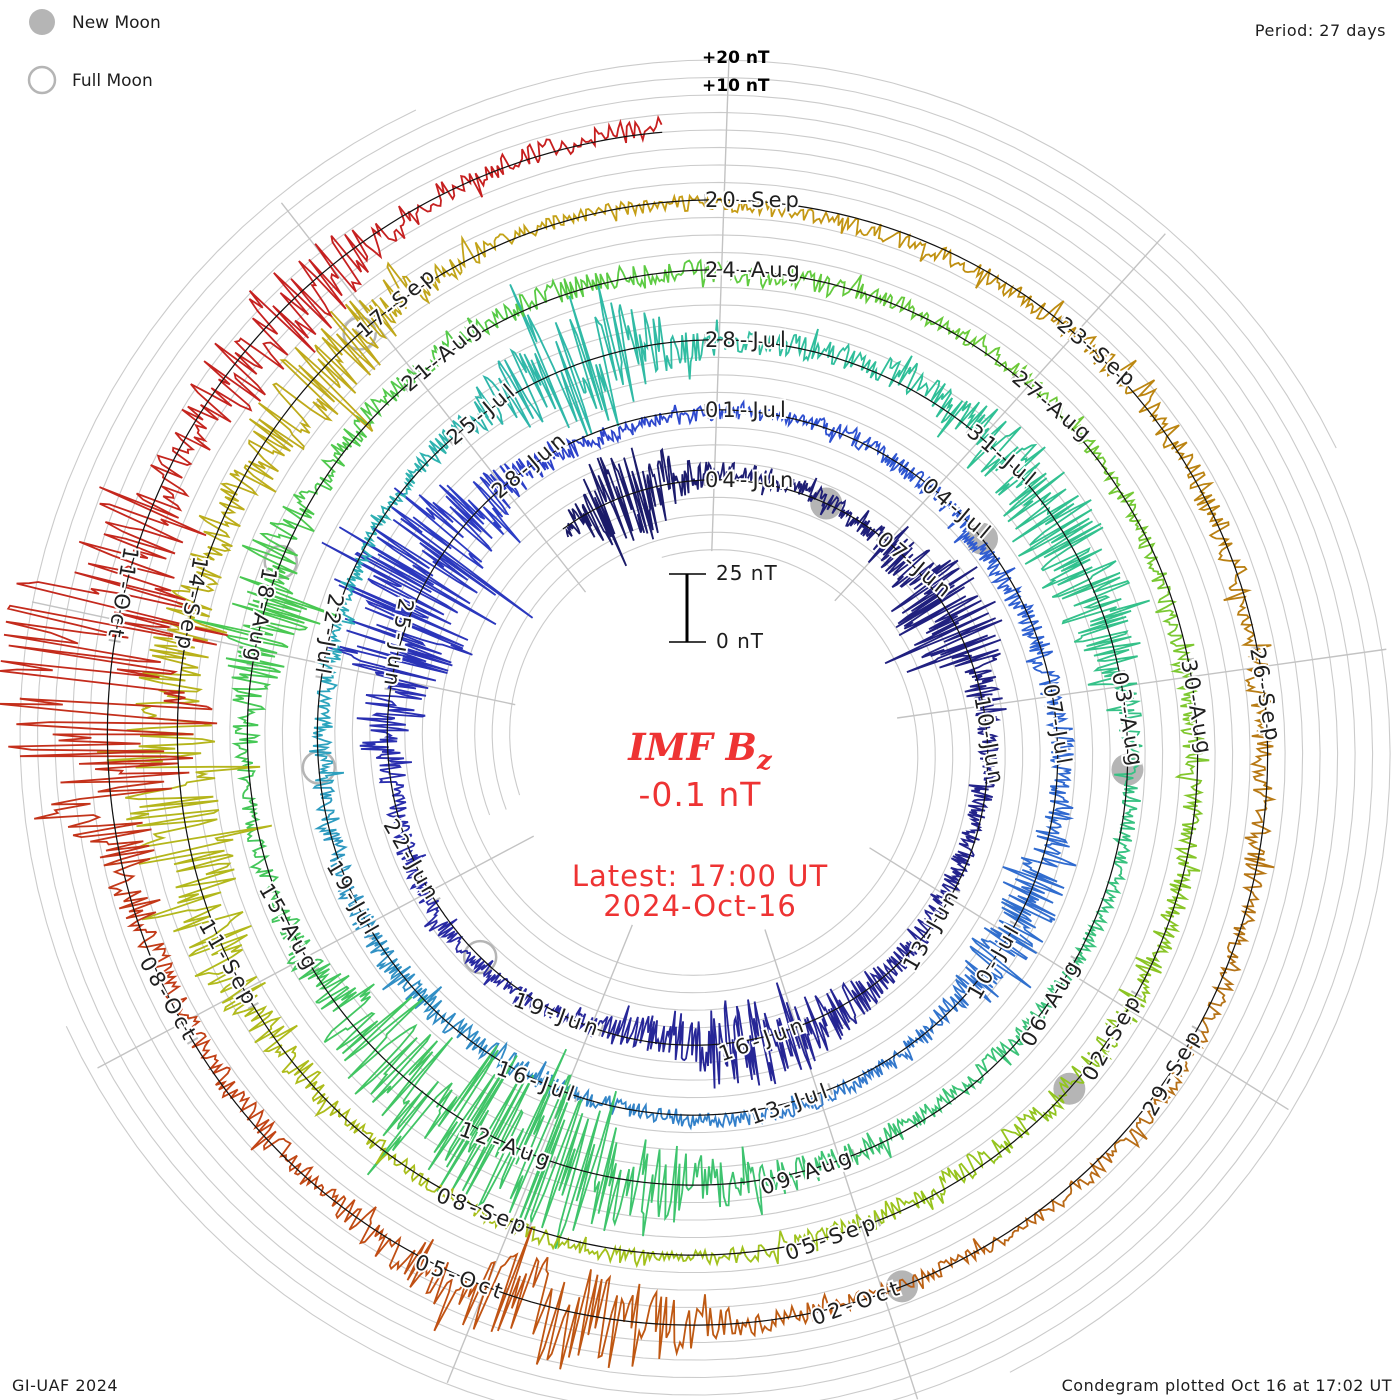  I want to click on full-moon-label: Full Moon, so click(112, 81).